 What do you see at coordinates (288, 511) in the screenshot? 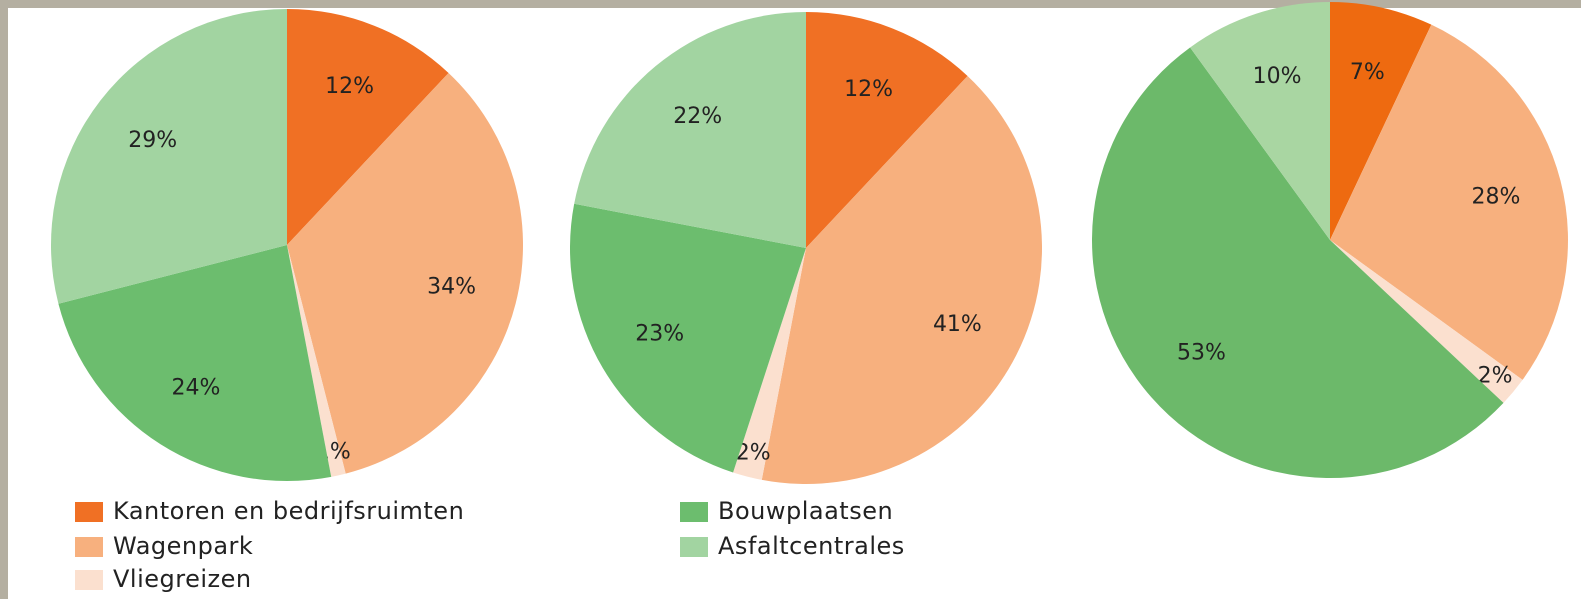
I see `legend-label: Kantoren en bedrijfsruimten` at bounding box center [288, 511].